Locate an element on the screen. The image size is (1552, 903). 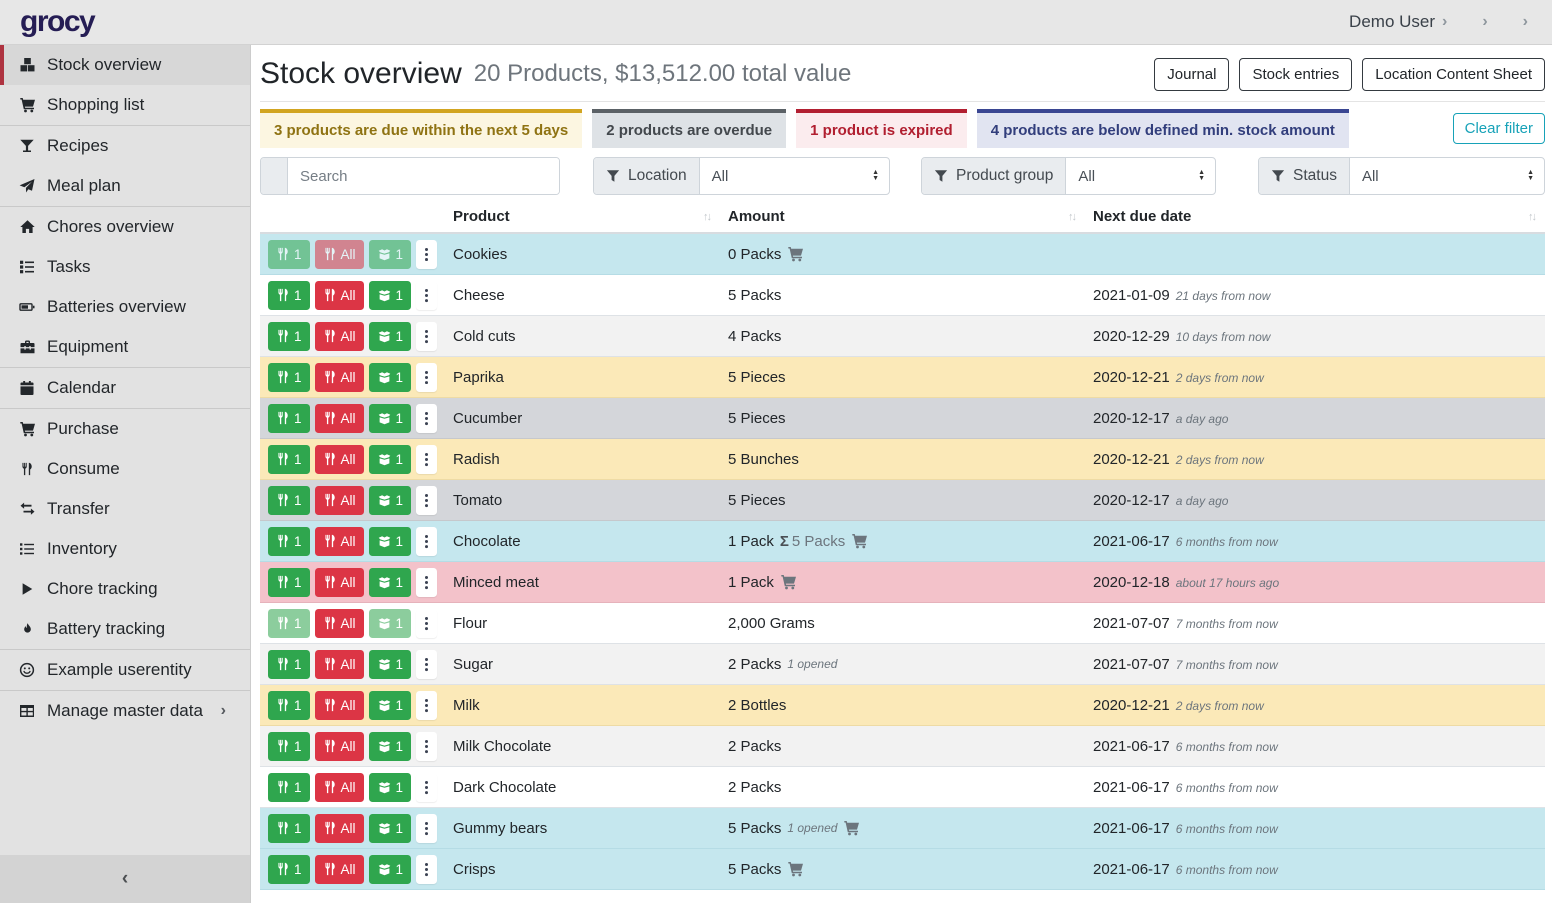
clear-filter-button: Clear filter is located at coordinates (1498, 128).